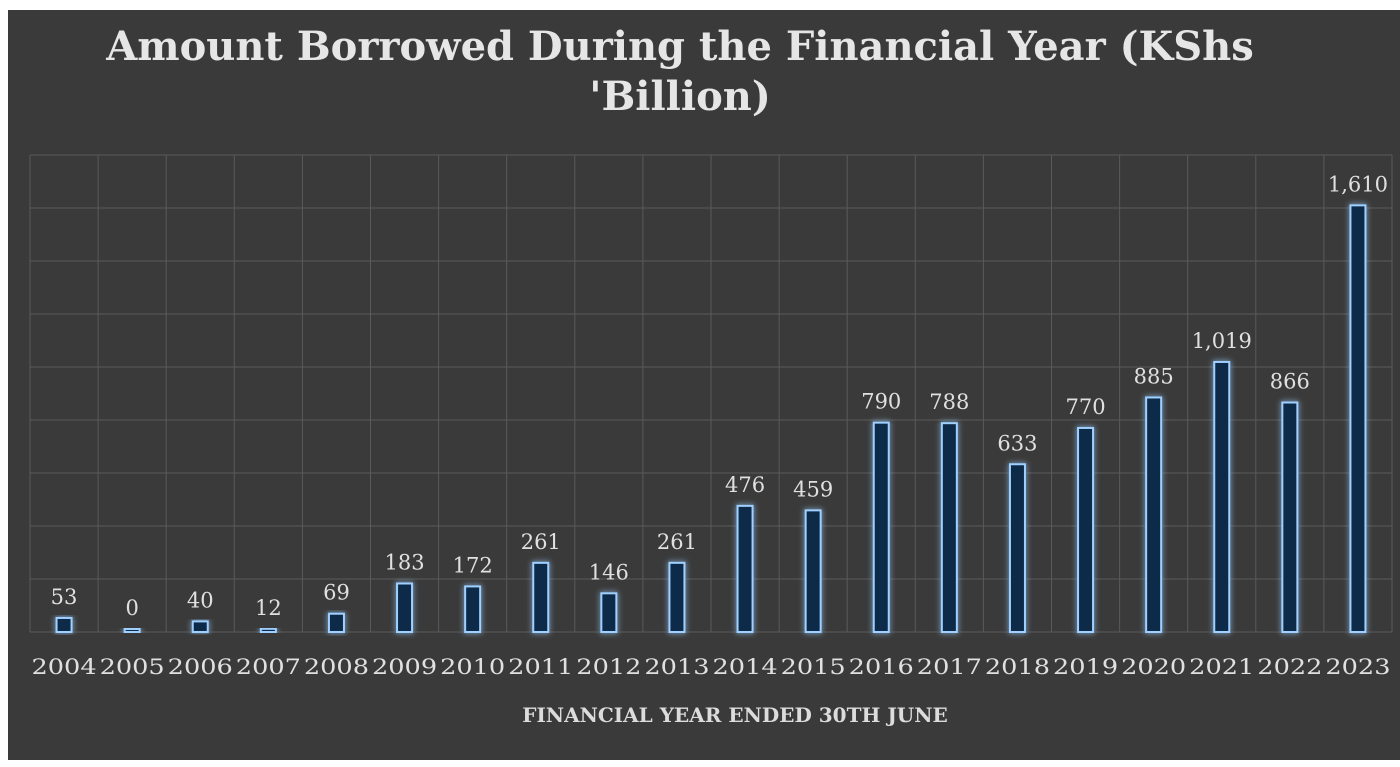  I want to click on data-label-2013: 261, so click(677, 542).